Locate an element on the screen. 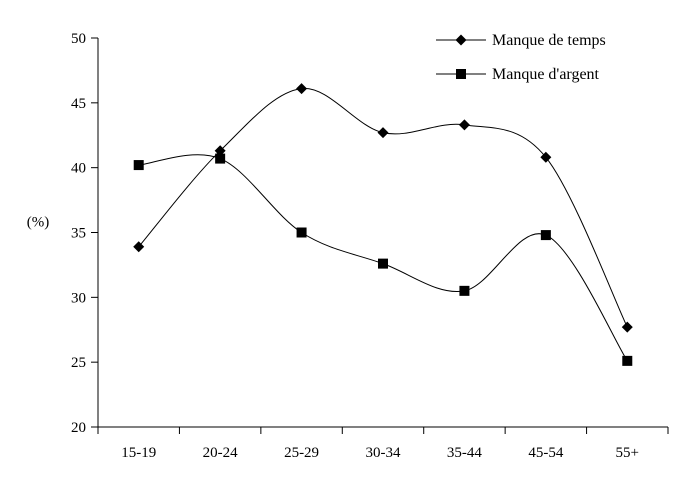 The image size is (700, 485). x-tick-label: 55+ is located at coordinates (627, 453).